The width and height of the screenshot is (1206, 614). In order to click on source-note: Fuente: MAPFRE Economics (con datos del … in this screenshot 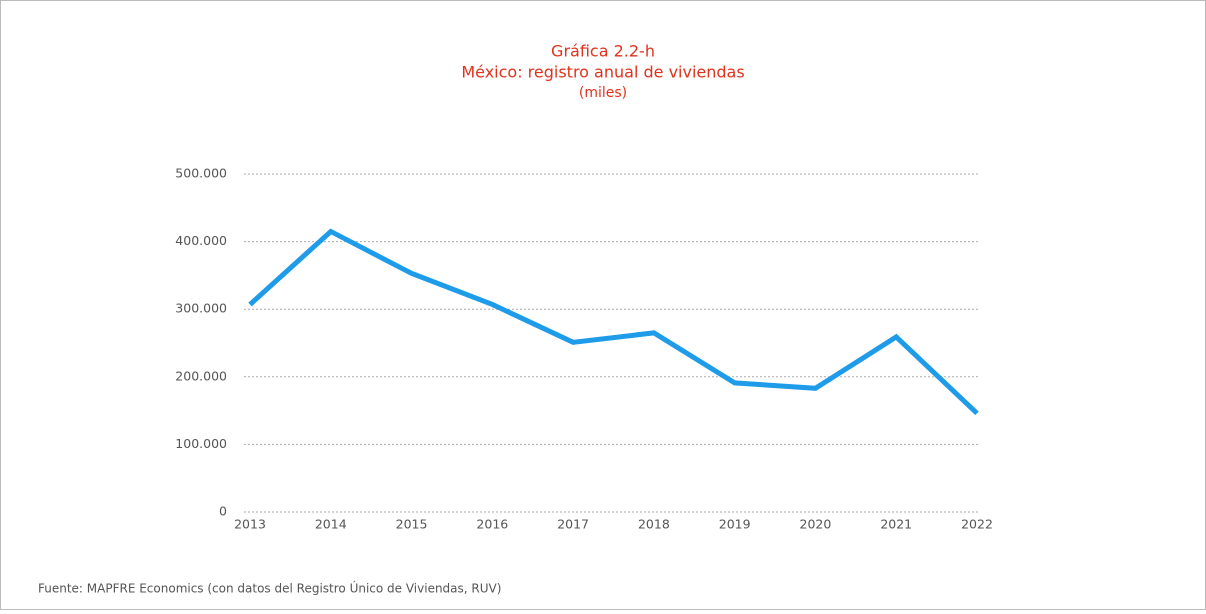, I will do `click(269, 588)`.